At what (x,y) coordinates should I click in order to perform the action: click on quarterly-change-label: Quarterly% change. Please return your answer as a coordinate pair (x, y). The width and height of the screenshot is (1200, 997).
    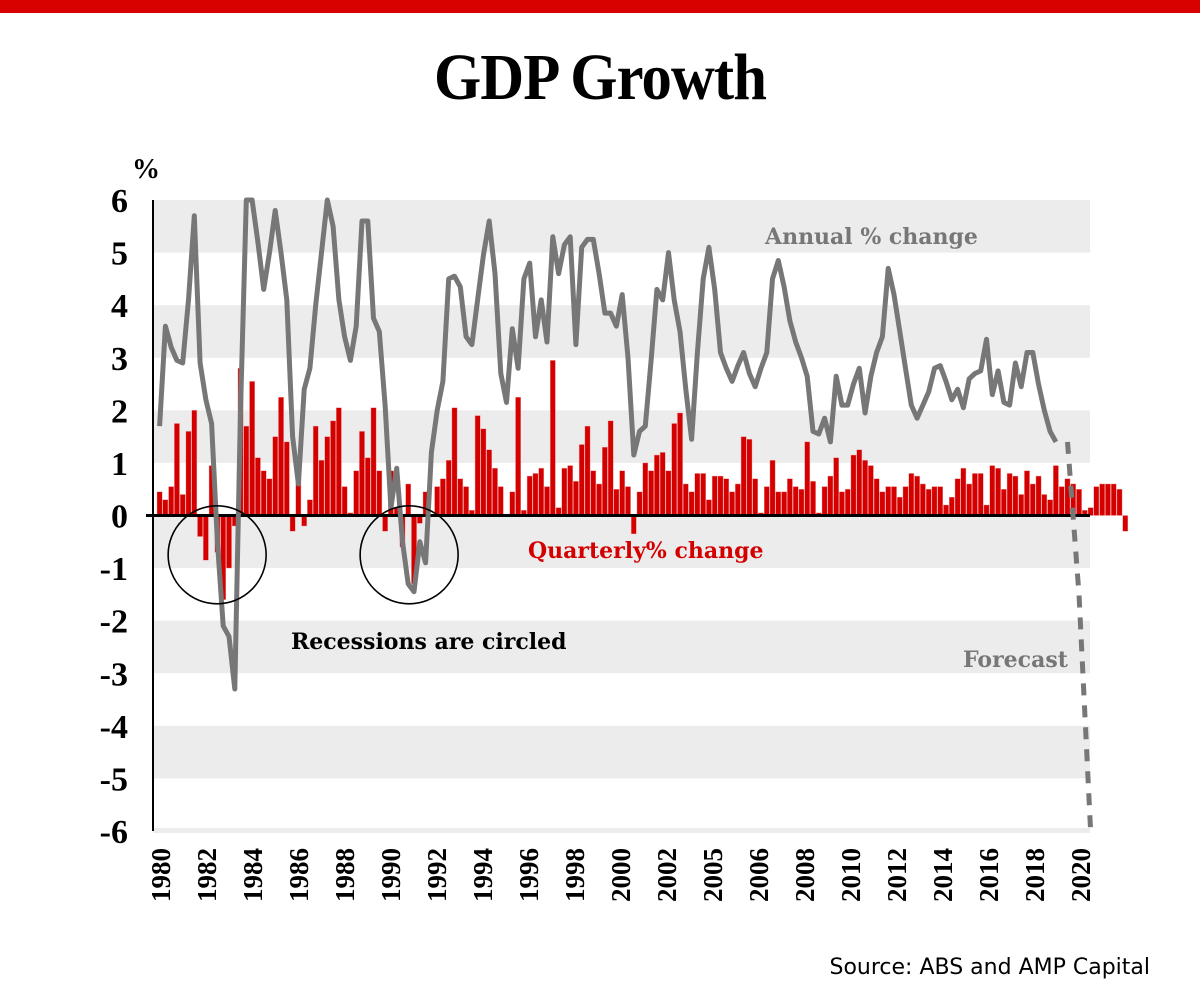
    Looking at the image, I should click on (645, 551).